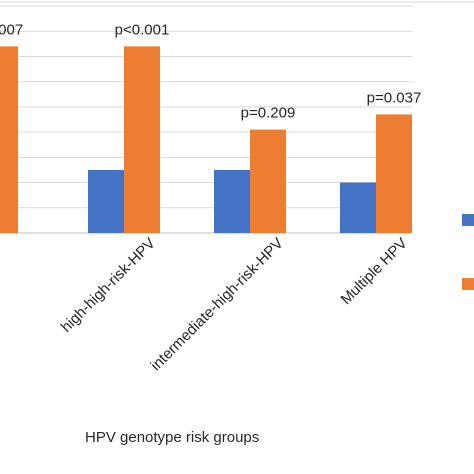  What do you see at coordinates (9, 139) in the screenshot?
I see `bar-series2-cat1` at bounding box center [9, 139].